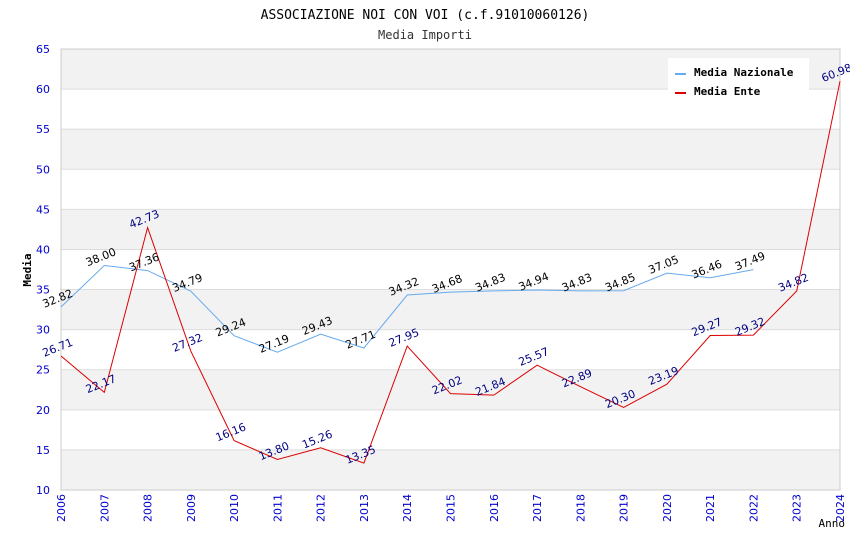 This screenshot has height=550, width=850. What do you see at coordinates (361, 340) in the screenshot?
I see `data-label: 27.71` at bounding box center [361, 340].